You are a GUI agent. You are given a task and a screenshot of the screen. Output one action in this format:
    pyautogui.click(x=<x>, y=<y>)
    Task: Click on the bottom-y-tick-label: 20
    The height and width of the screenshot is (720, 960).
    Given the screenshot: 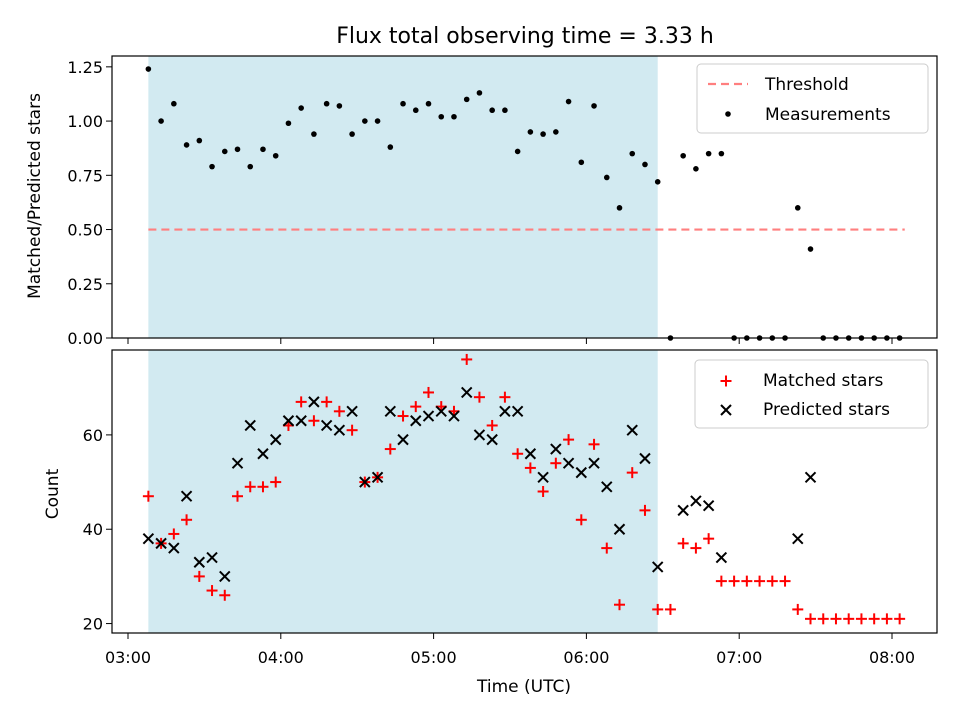 What is the action you would take?
    pyautogui.click(x=93, y=624)
    